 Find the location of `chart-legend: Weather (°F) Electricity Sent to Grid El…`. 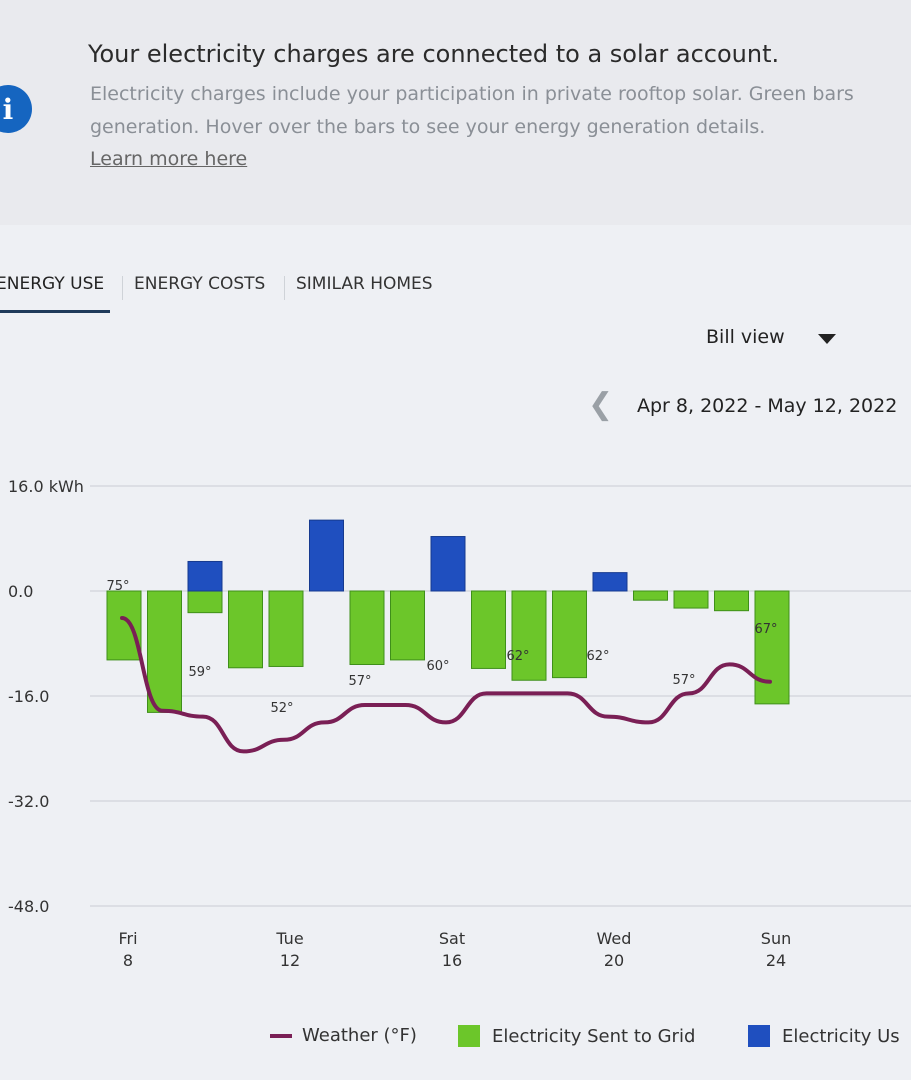

chart-legend: Weather (°F) Electricity Sent to Grid El… is located at coordinates (455, 1045).